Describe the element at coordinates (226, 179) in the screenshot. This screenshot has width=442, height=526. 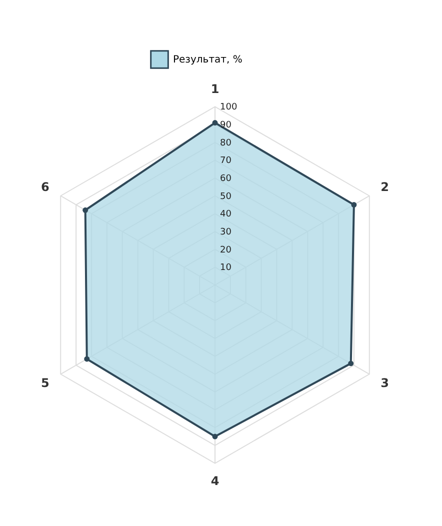
I see `y-tick-label: 60` at that location.